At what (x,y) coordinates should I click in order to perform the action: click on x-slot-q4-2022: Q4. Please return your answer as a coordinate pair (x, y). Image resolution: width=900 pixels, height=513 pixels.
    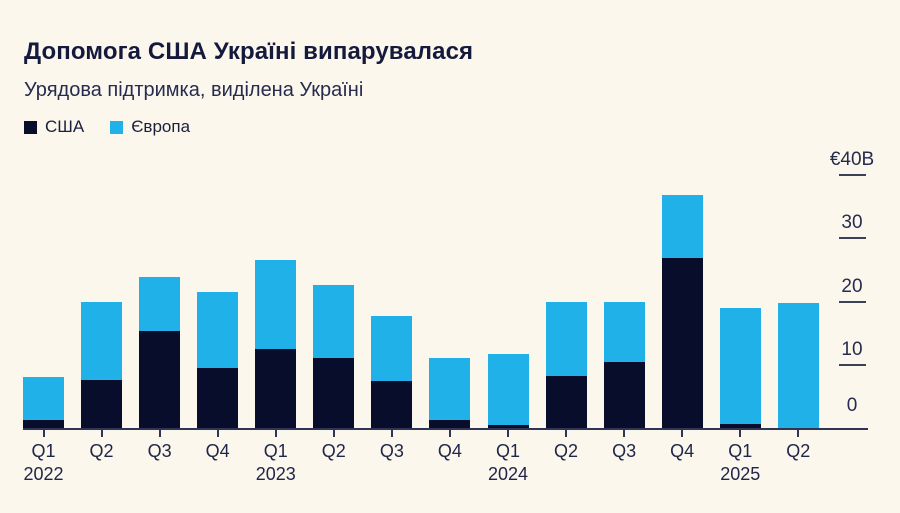
    Looking at the image, I should click on (217, 457).